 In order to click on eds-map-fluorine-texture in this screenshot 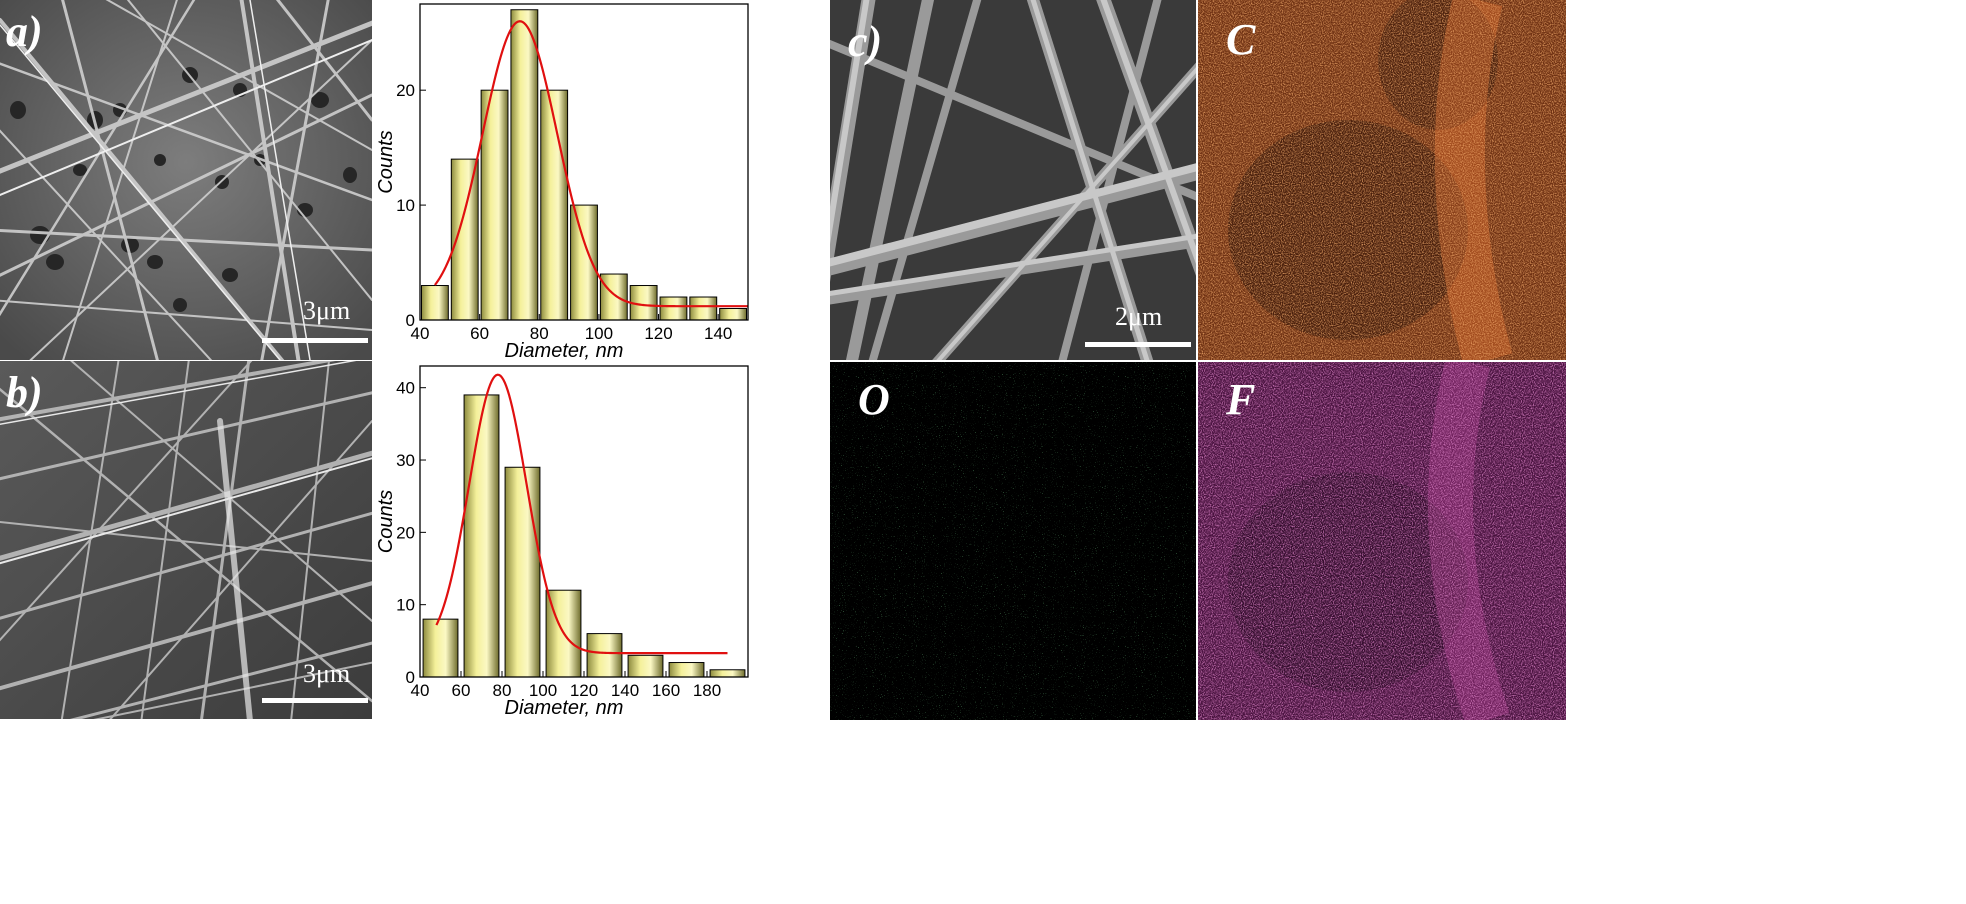, I will do `click(1382, 541)`.